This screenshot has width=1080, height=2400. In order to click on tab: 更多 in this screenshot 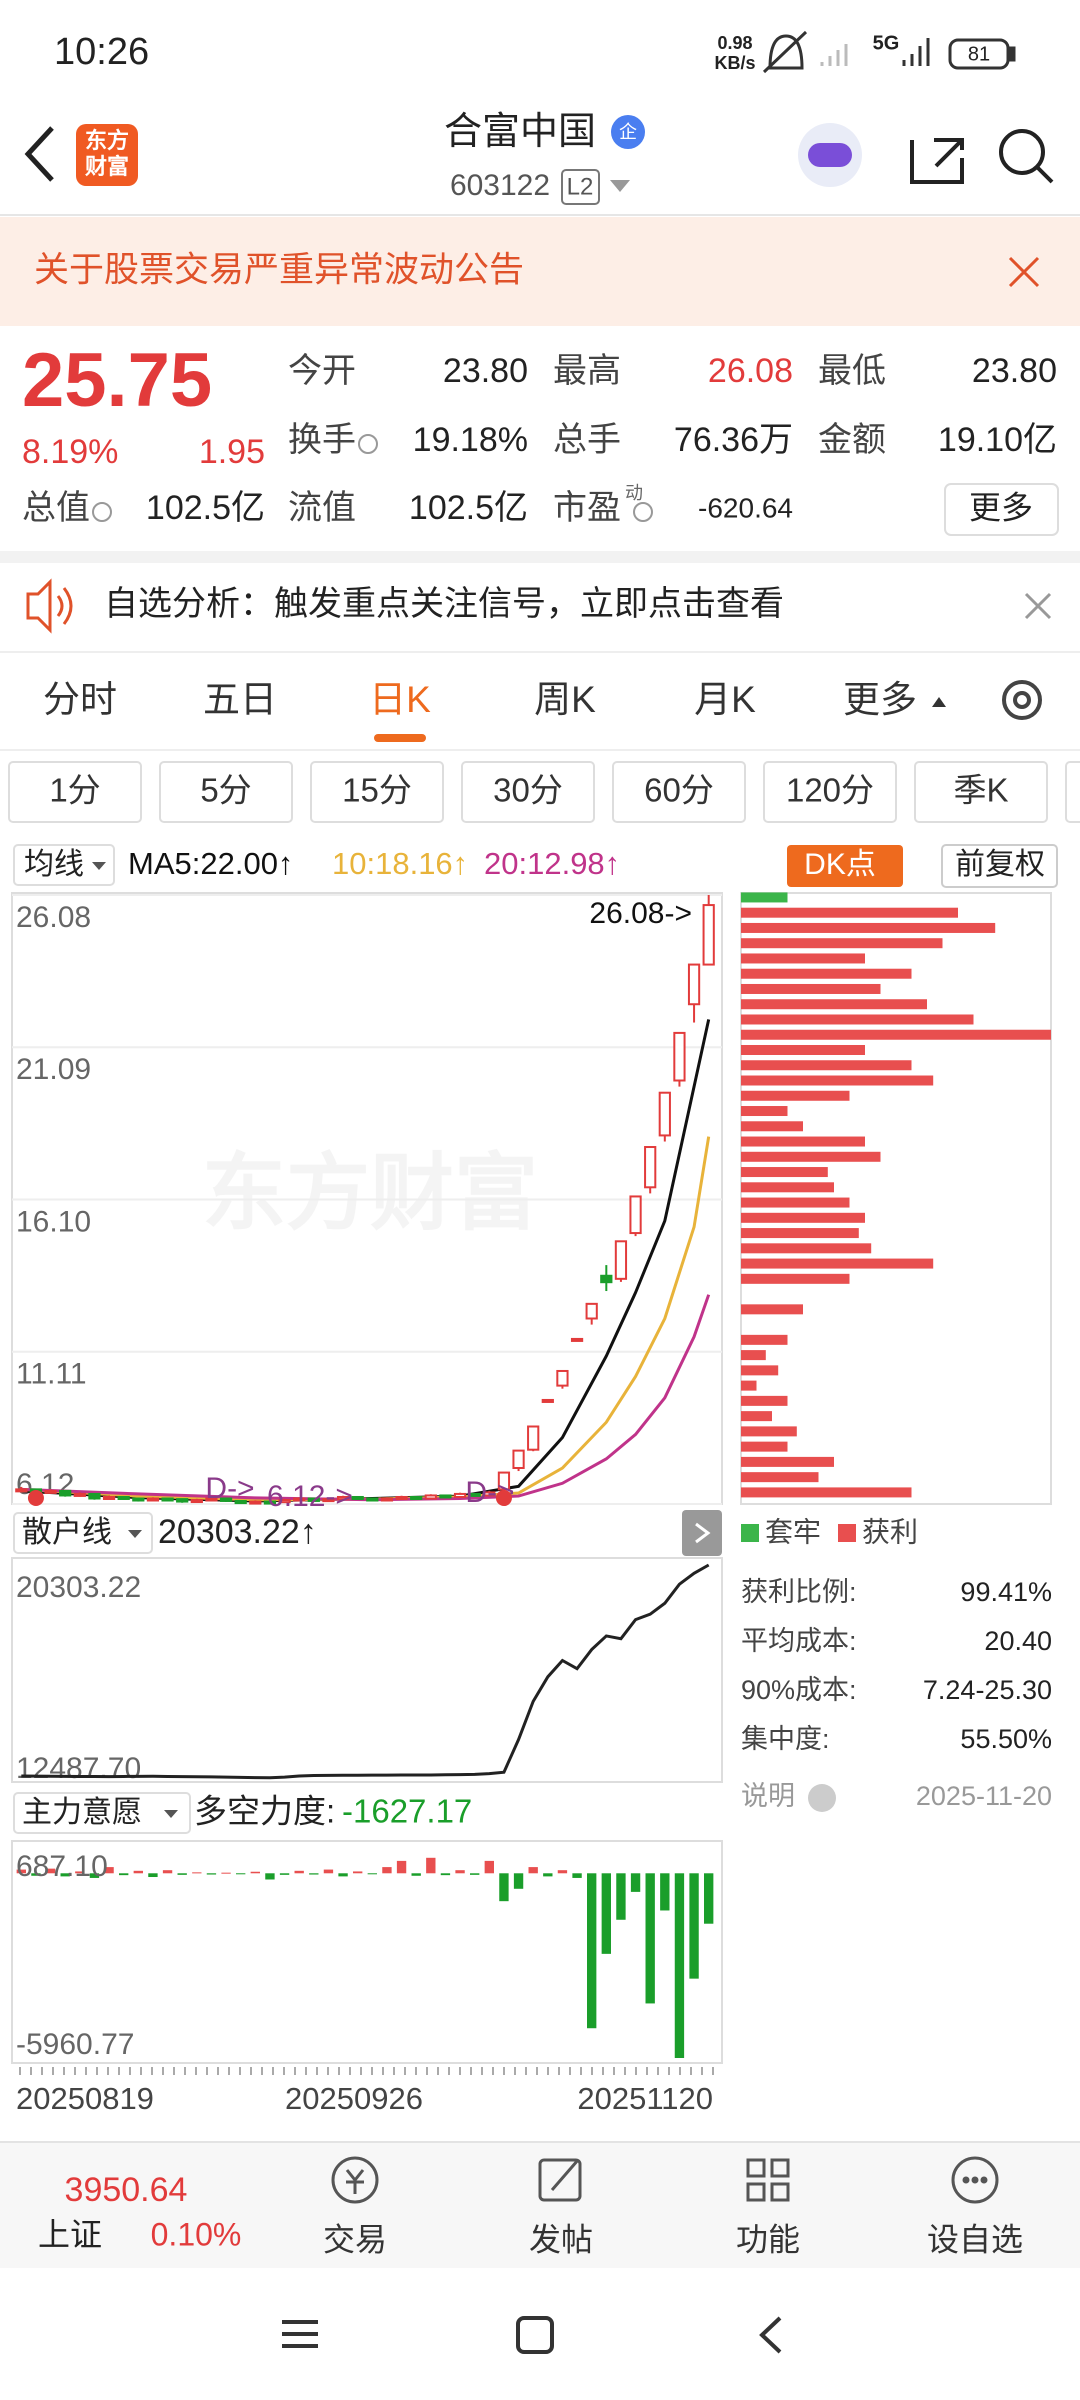, I will do `click(880, 699)`.